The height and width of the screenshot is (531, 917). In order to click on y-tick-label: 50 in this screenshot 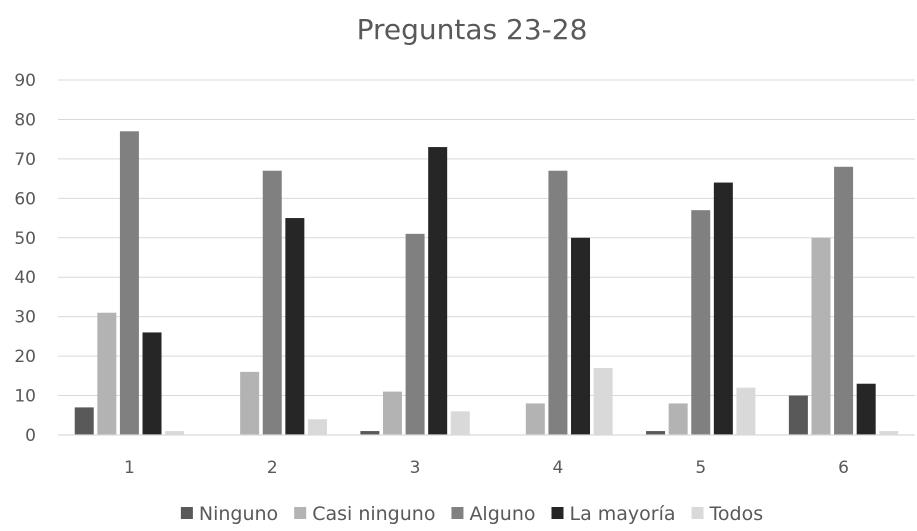, I will do `click(25, 239)`.